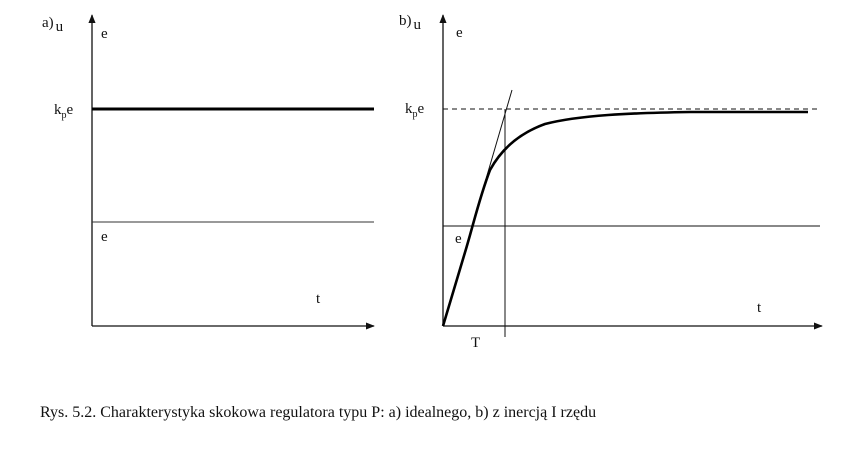 The image size is (858, 452). I want to click on panel-b-gain-label: kpe, so click(415, 110).